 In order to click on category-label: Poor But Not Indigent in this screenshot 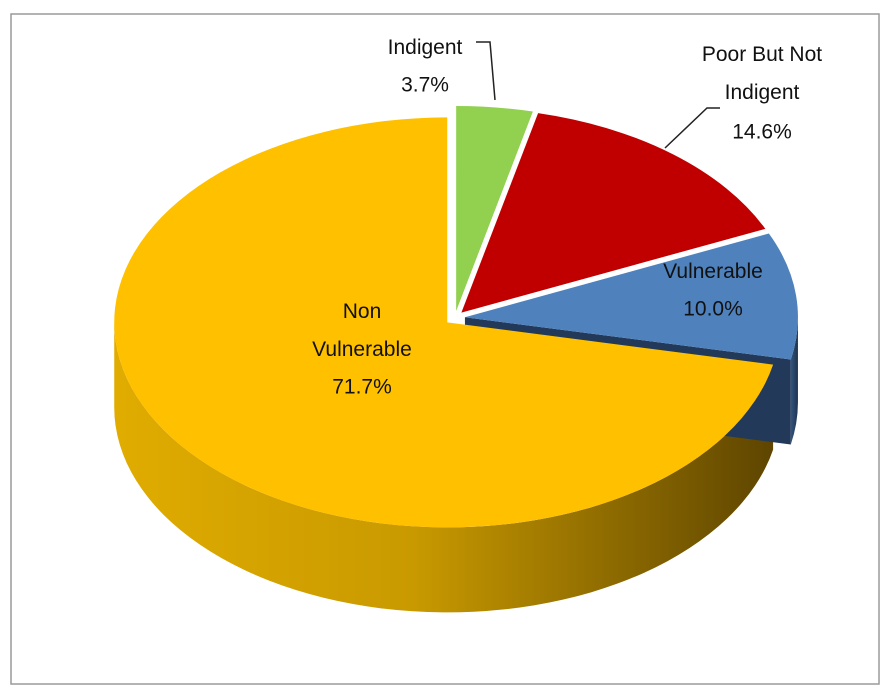, I will do `click(762, 73)`.